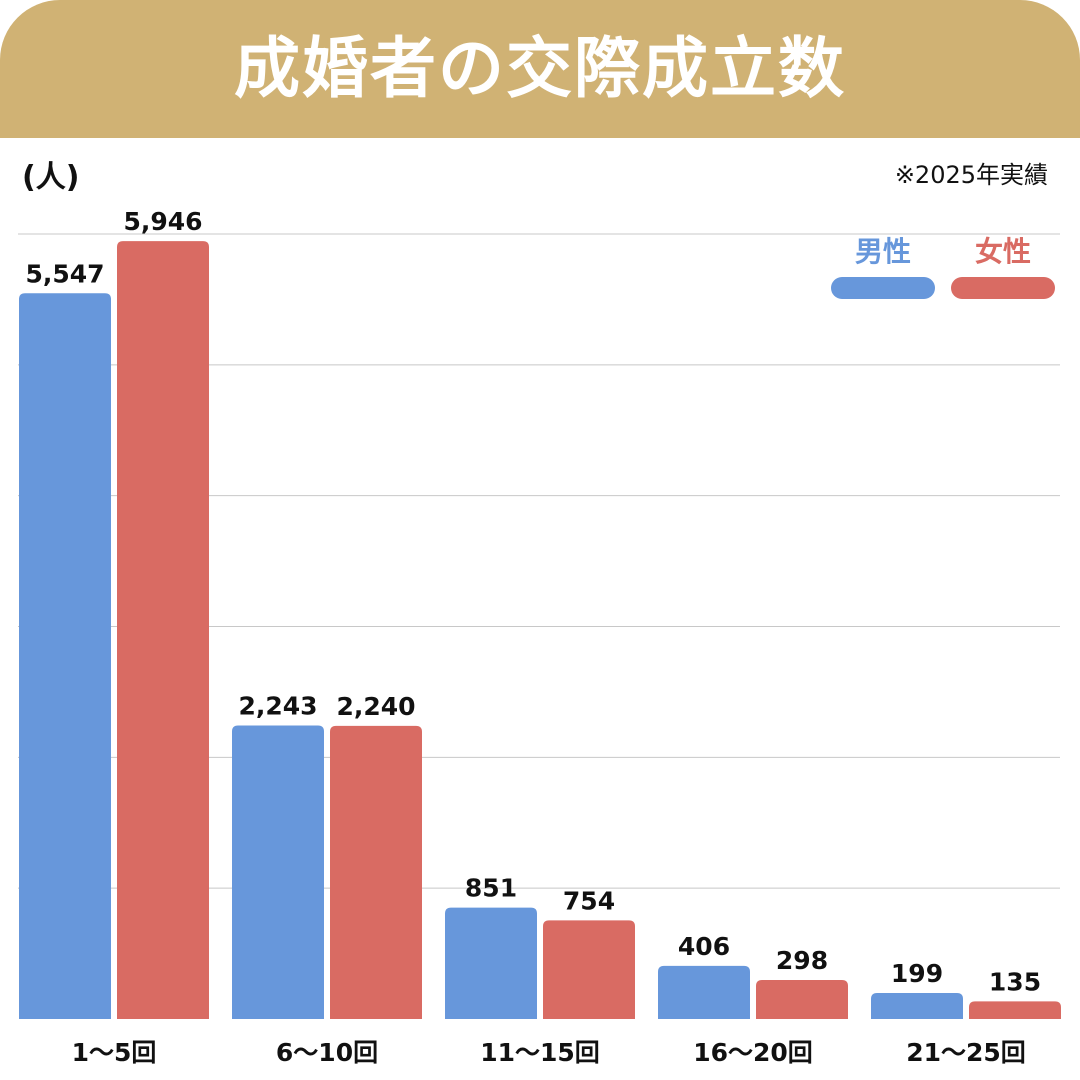  Describe the element at coordinates (1003, 288) in the screenshot. I see `legend-swatch-female` at that location.